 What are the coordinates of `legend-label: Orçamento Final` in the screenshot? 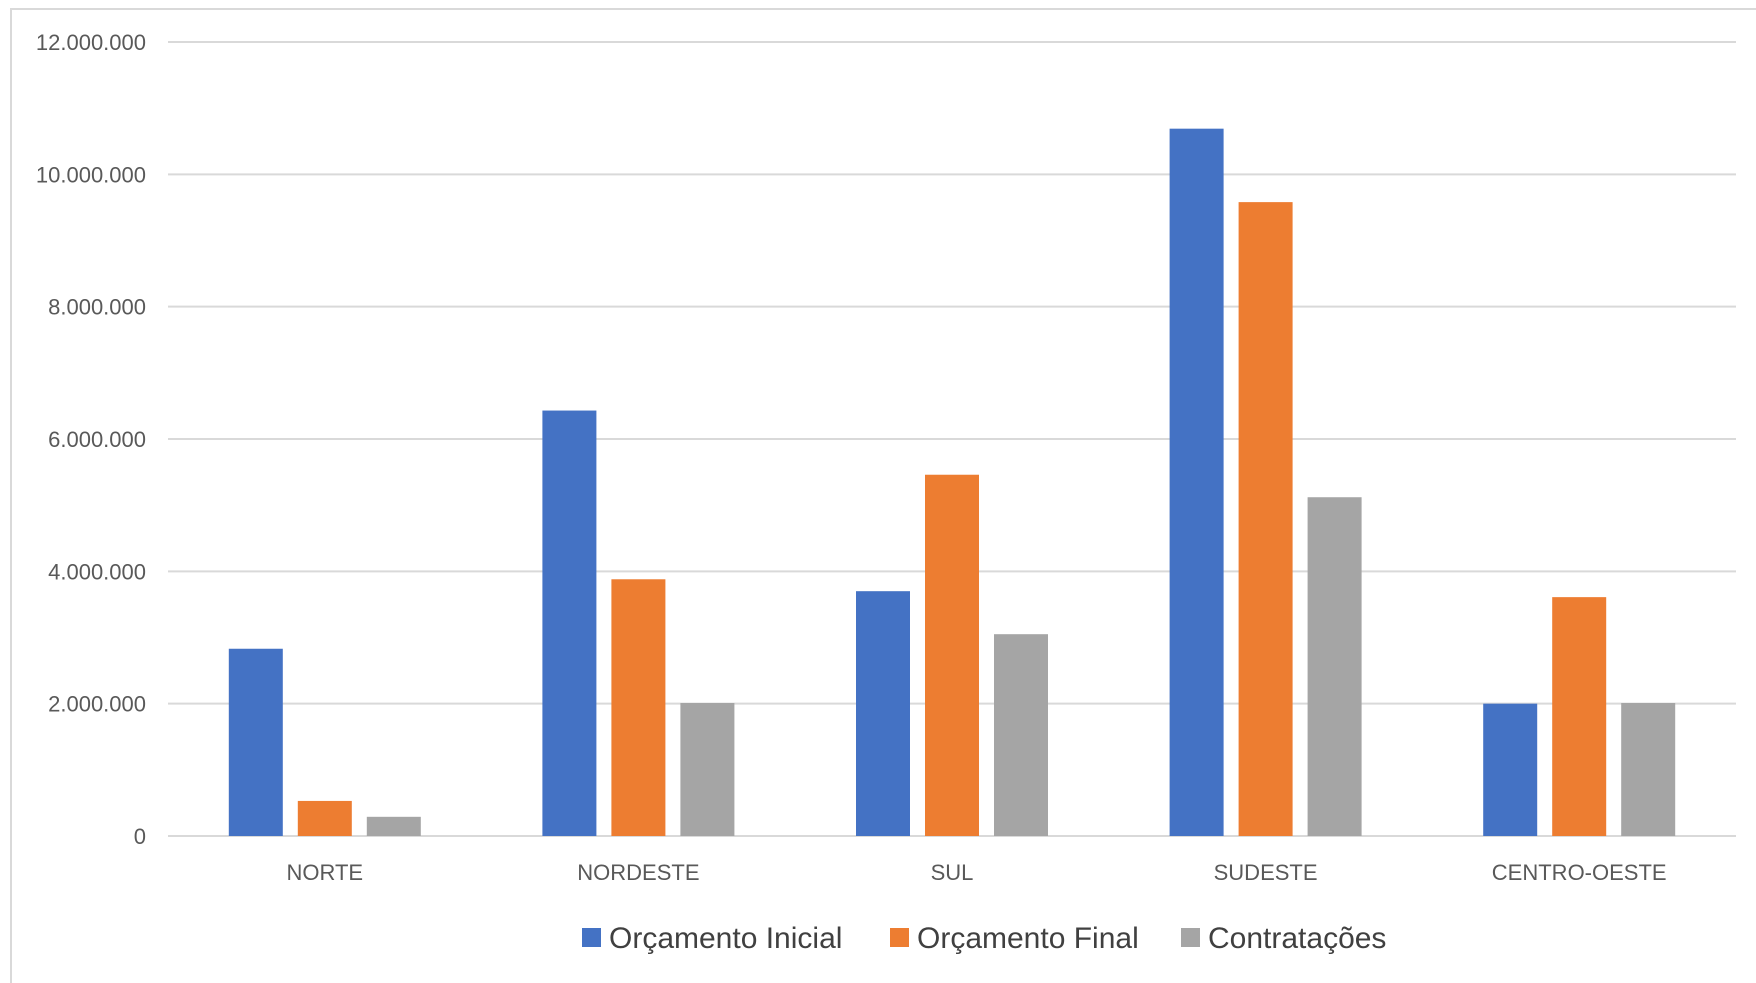 It's located at (1028, 938).